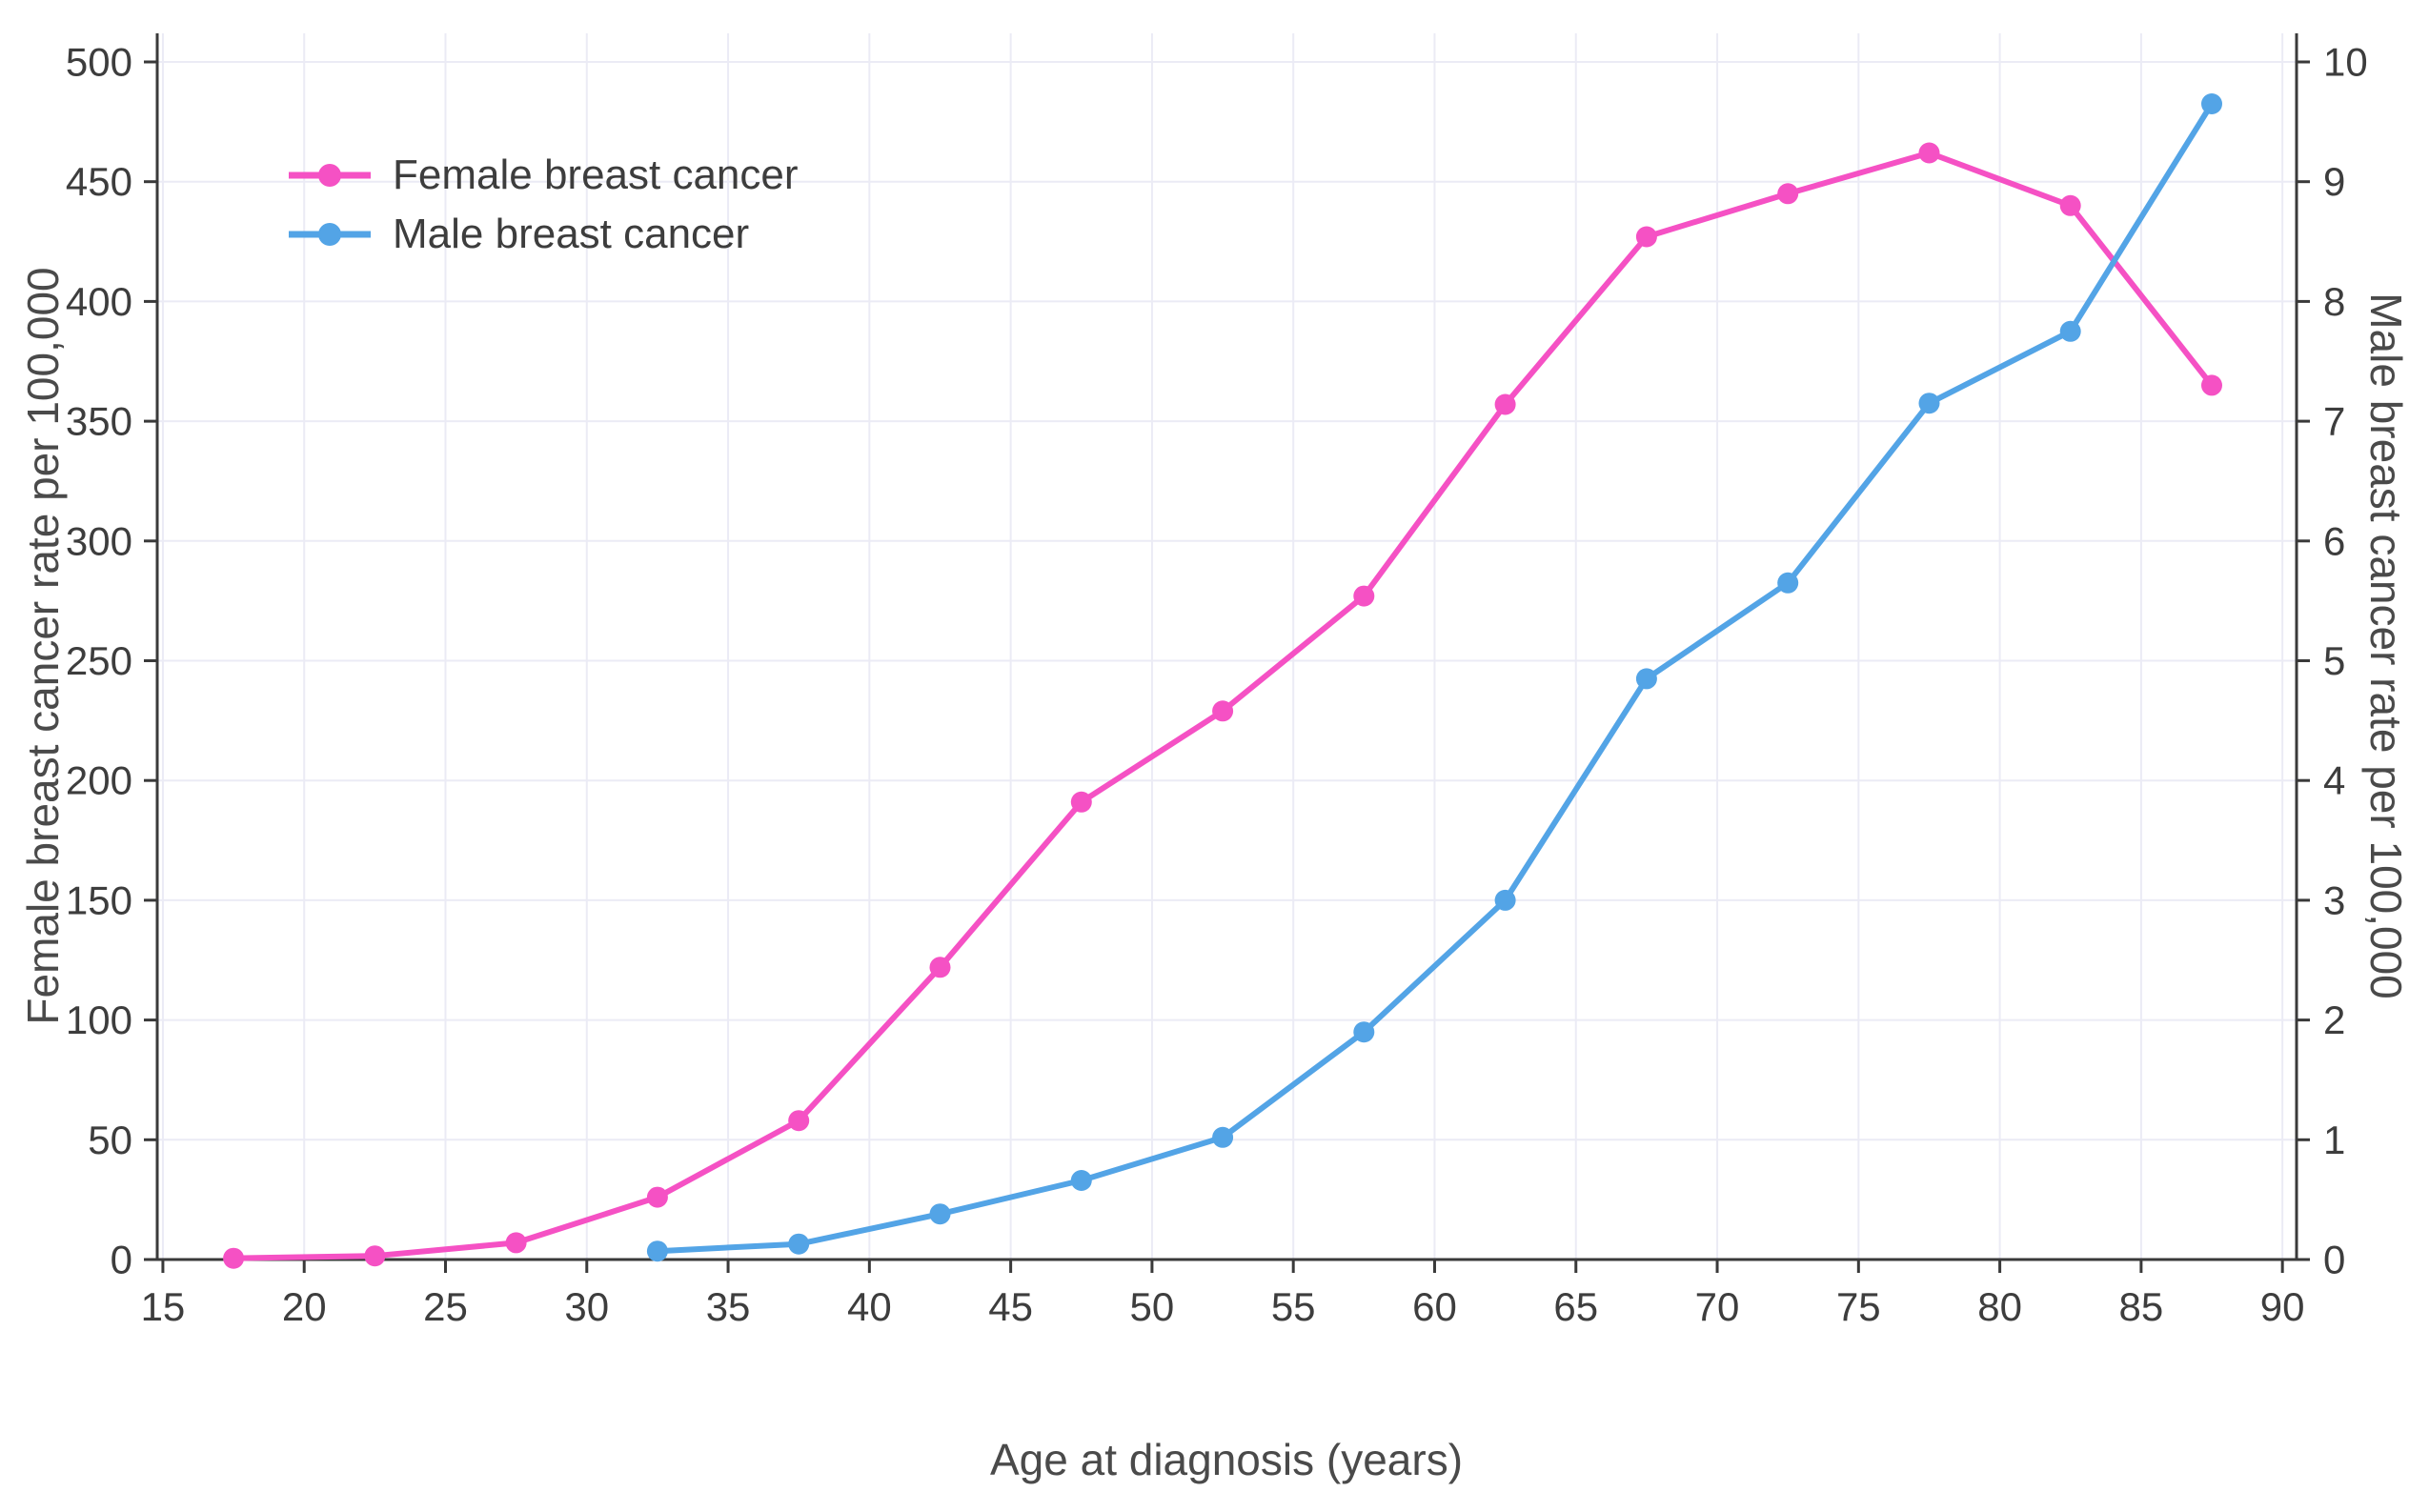 The width and height of the screenshot is (2409, 1512). Describe the element at coordinates (2334, 422) in the screenshot. I see `right-axis-tick-label: 7` at that location.